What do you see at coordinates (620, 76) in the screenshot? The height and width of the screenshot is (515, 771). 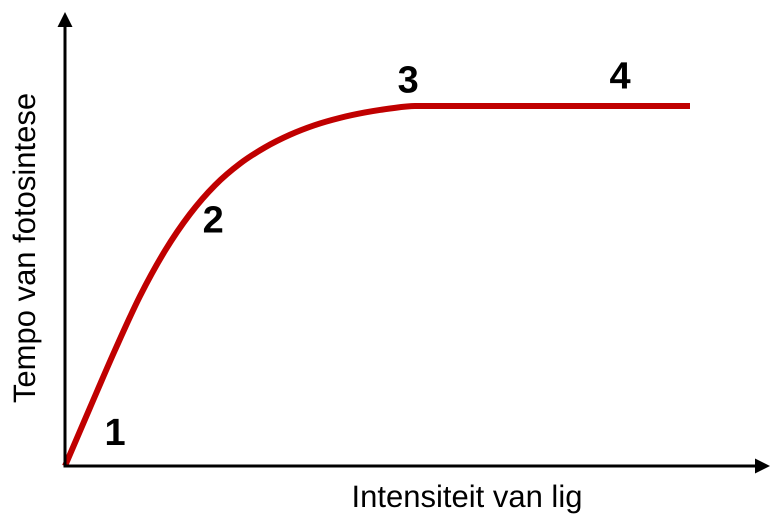 I see `text: 4` at bounding box center [620, 76].